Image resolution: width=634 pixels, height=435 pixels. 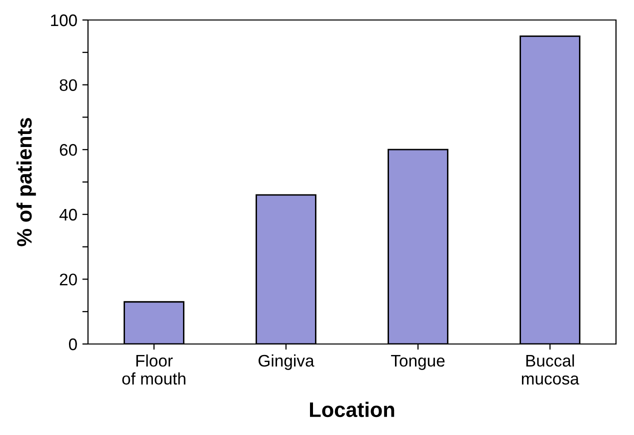 What do you see at coordinates (286, 362) in the screenshot?
I see `x-tick-label: Gingiva` at bounding box center [286, 362].